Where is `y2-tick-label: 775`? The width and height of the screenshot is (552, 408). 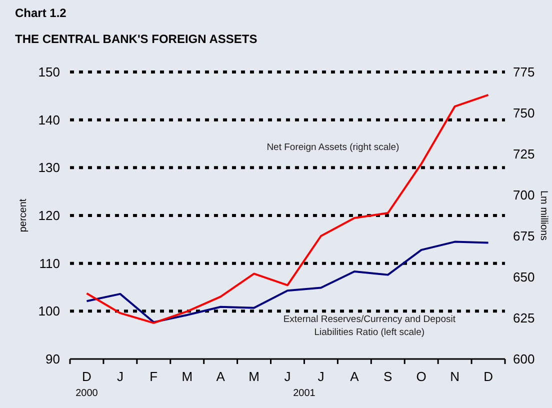
y2-tick-label: 775 is located at coordinates (524, 72).